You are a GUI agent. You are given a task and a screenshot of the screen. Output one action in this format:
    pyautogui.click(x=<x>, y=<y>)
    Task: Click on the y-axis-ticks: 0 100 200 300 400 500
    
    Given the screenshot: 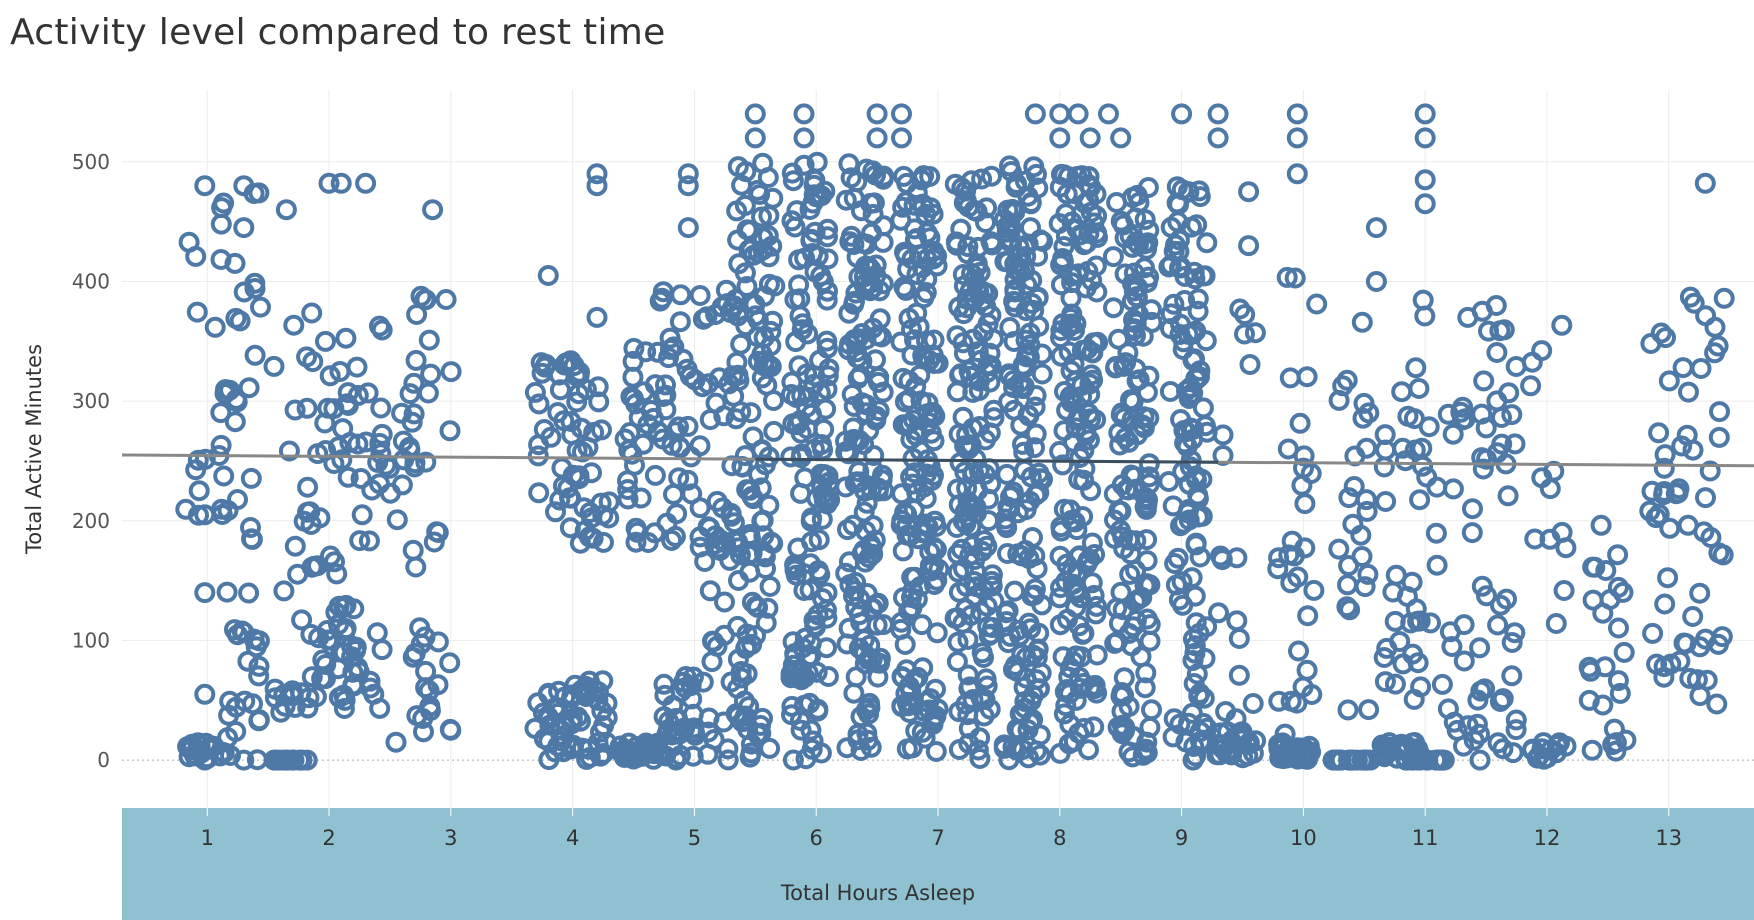 What is the action you would take?
    pyautogui.click(x=91, y=461)
    